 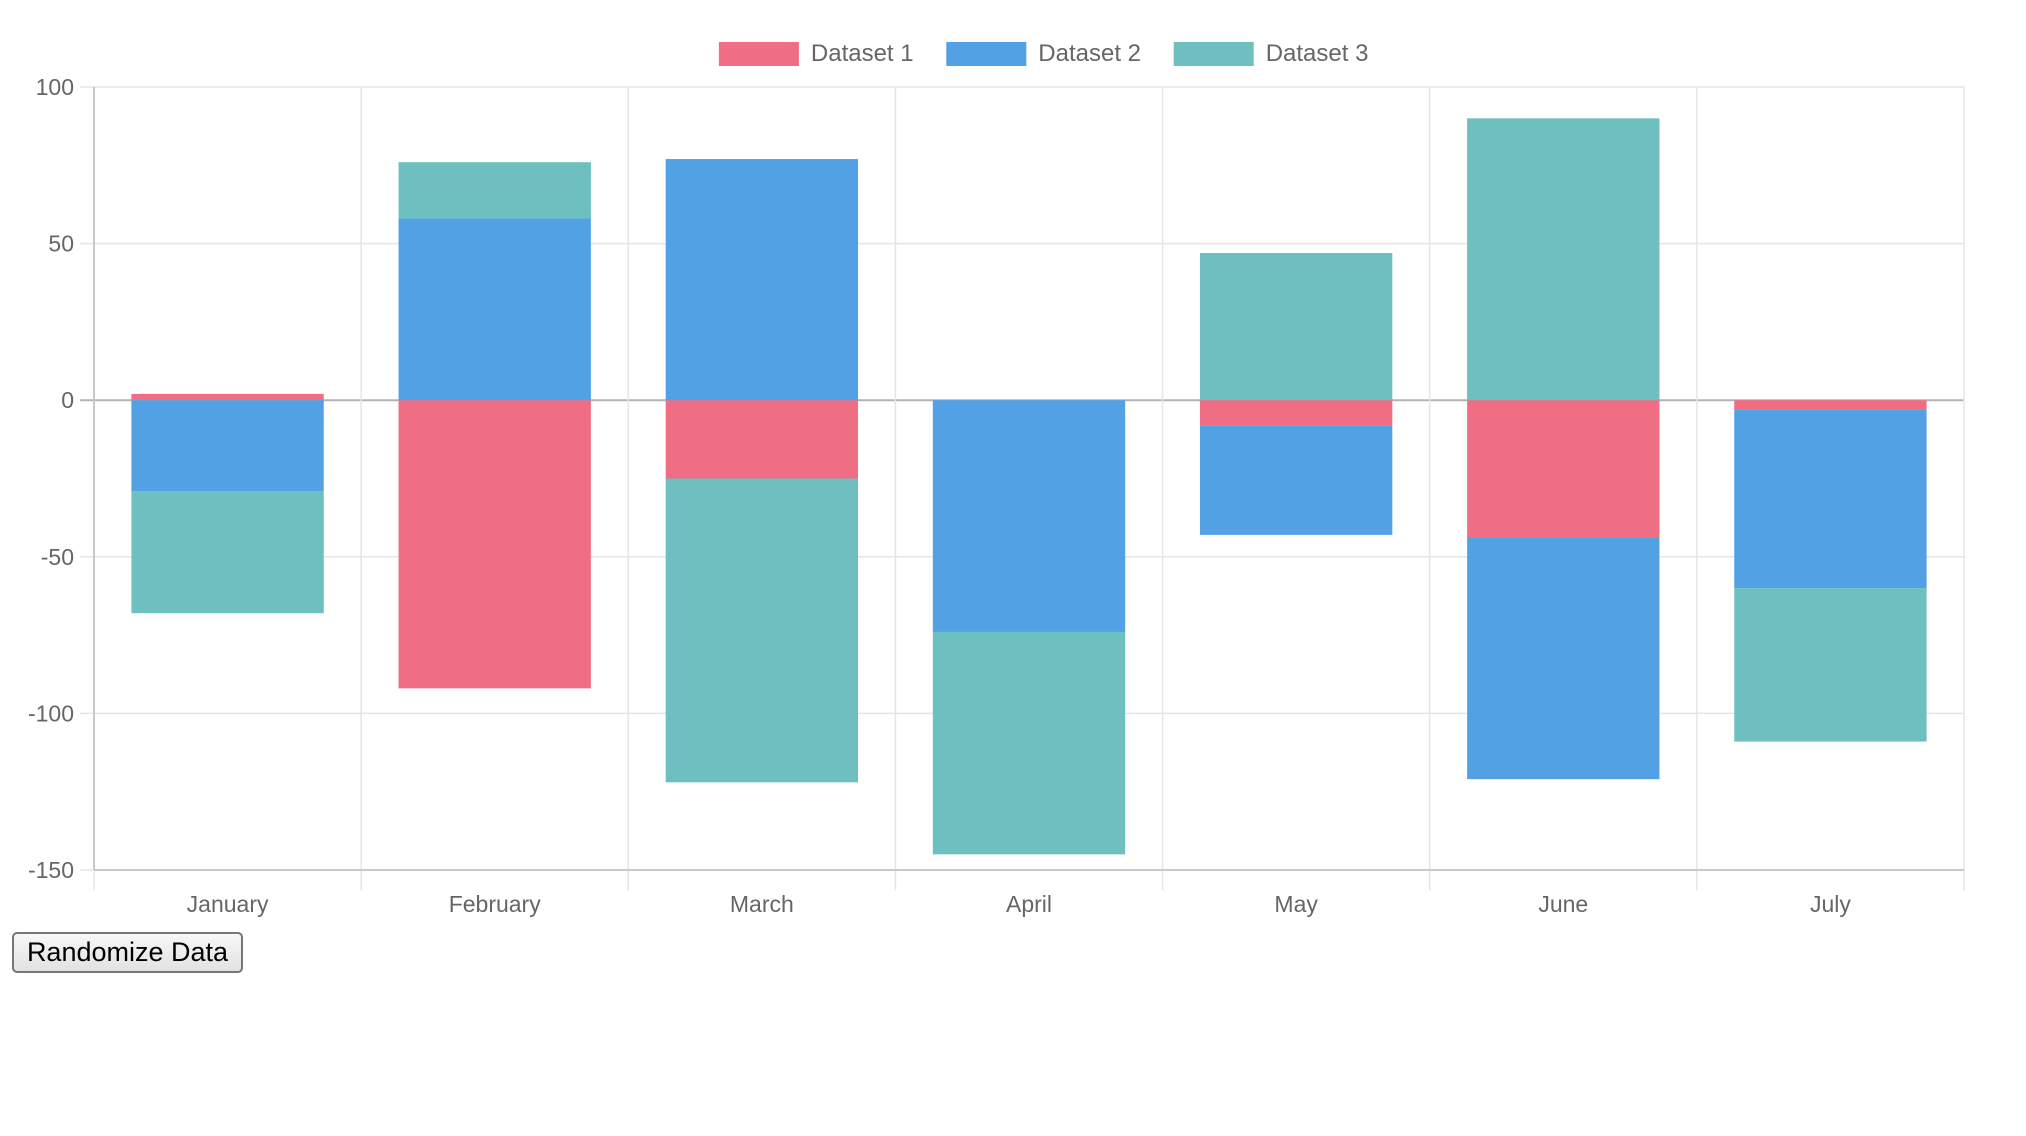 I want to click on bar-2-april, so click(x=1029, y=516).